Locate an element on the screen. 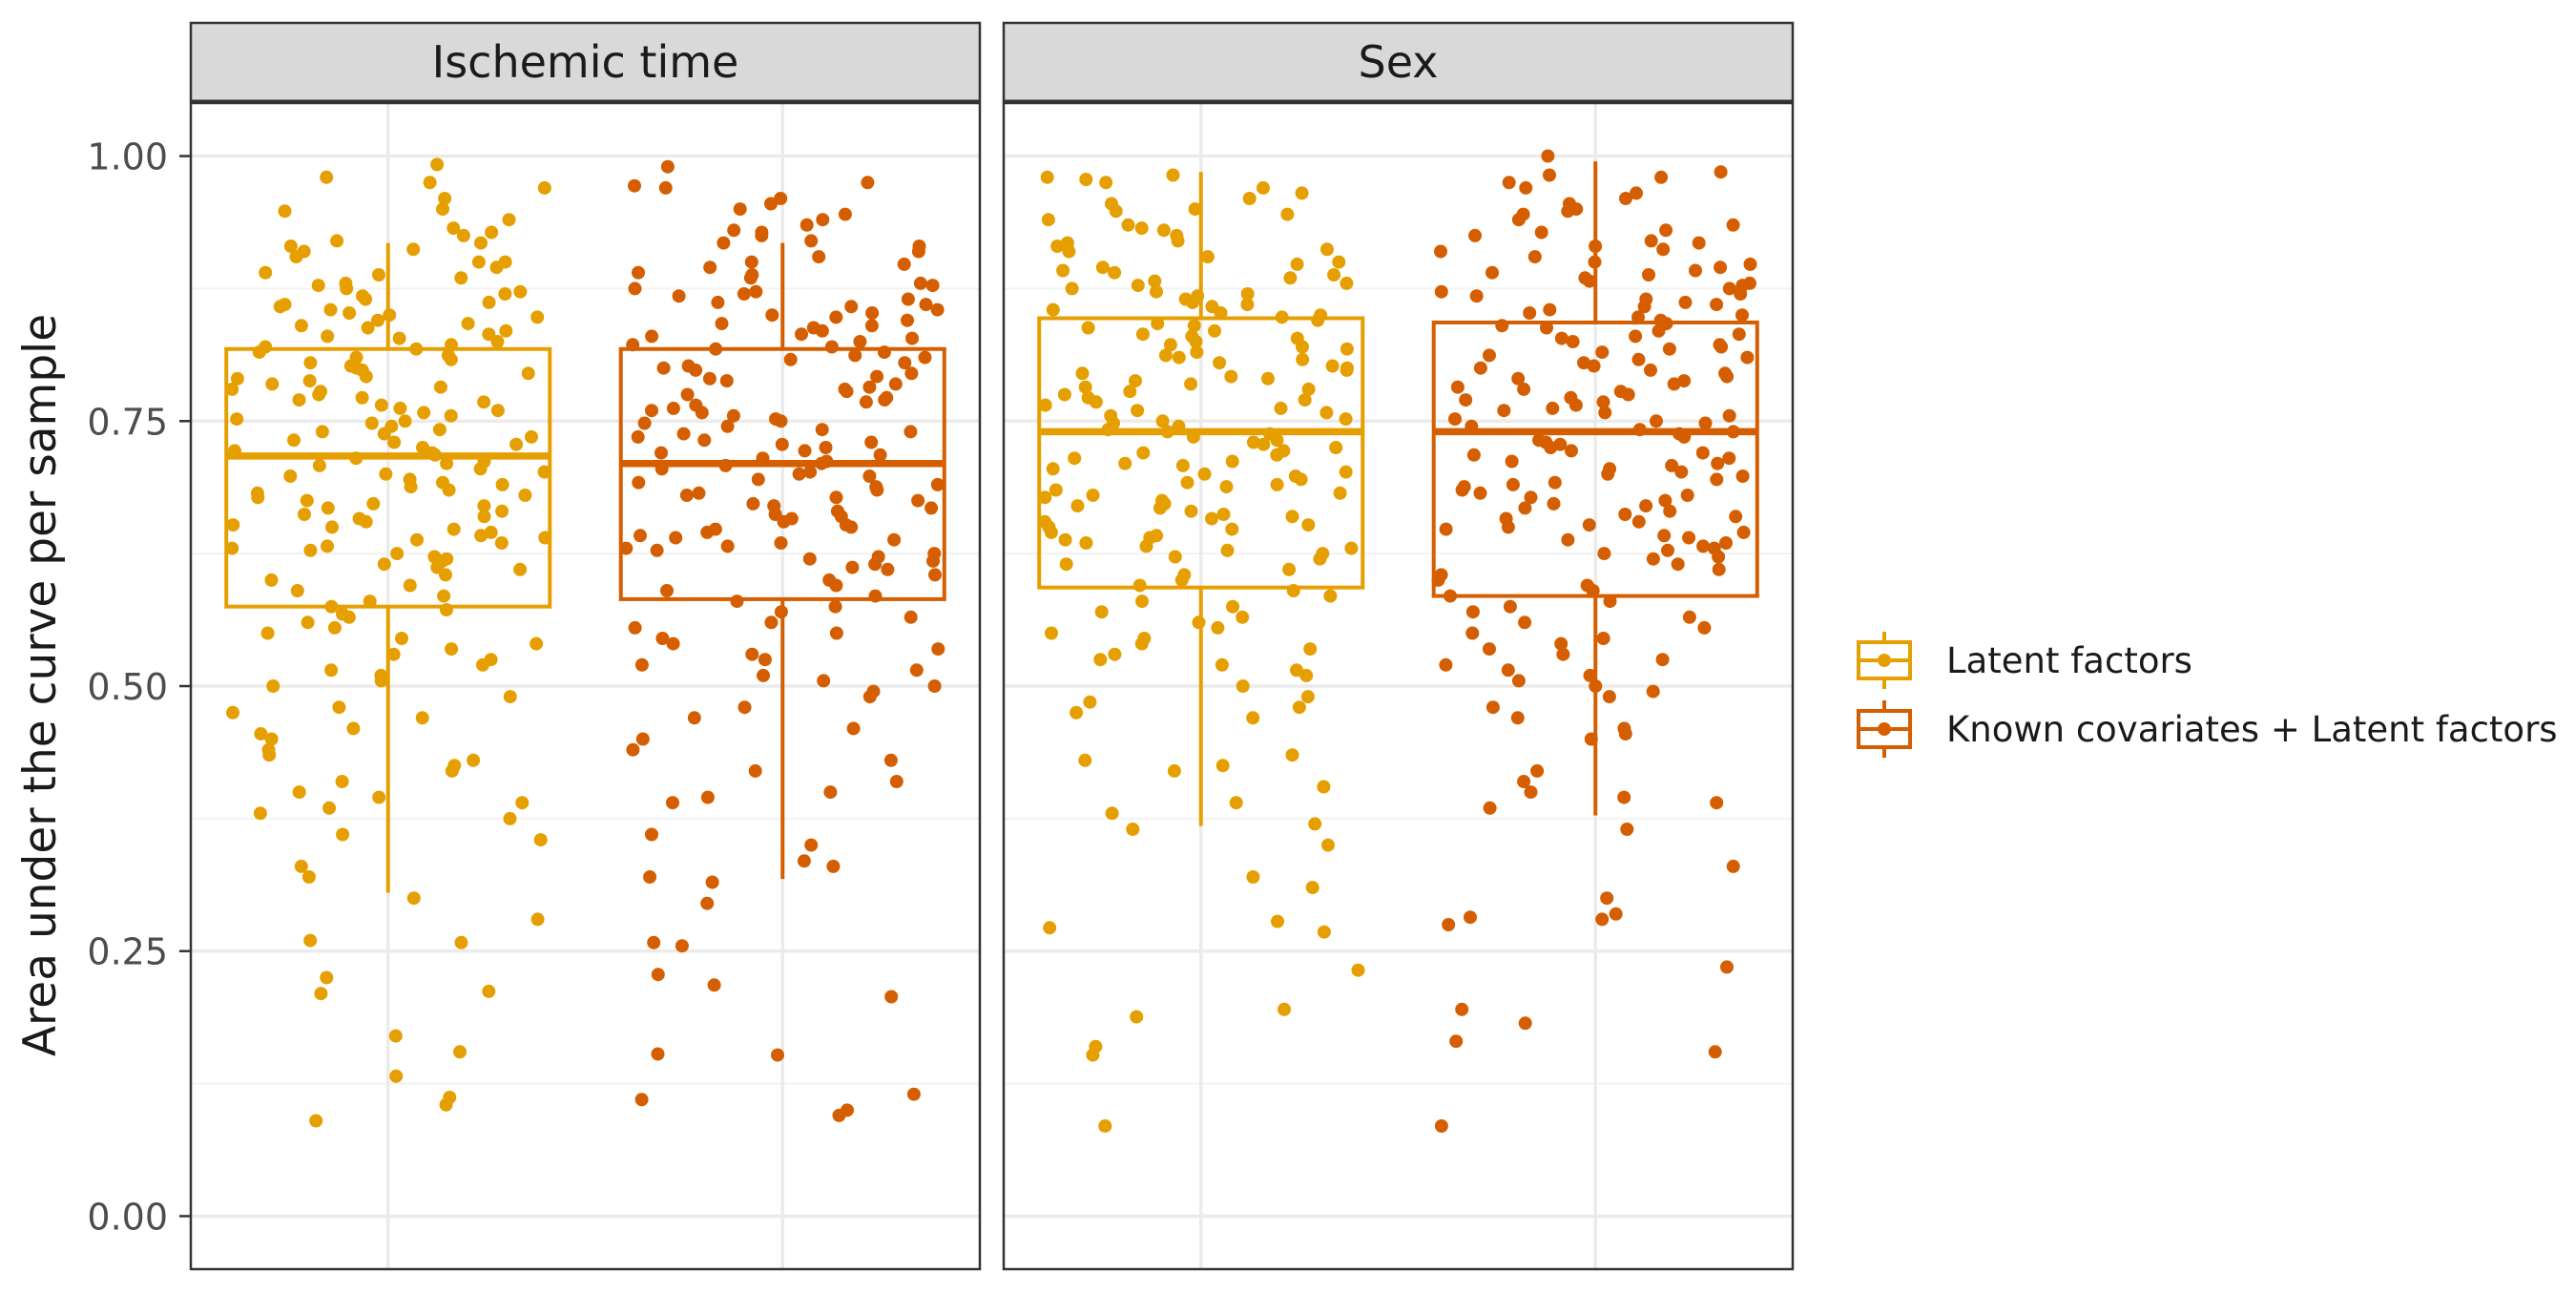 The width and height of the screenshot is (2576, 1293). boxplot-group is located at coordinates (1595, 641).